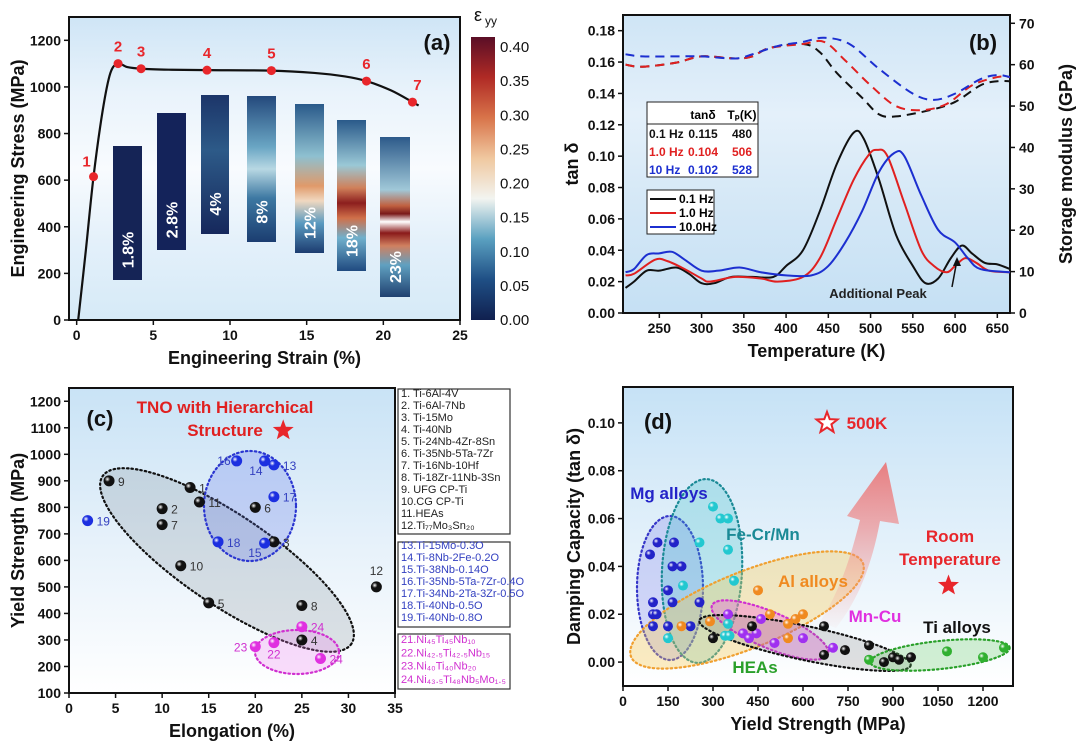  What do you see at coordinates (50, 587) in the screenshot?
I see `y-tick-label: 500` at bounding box center [50, 587].